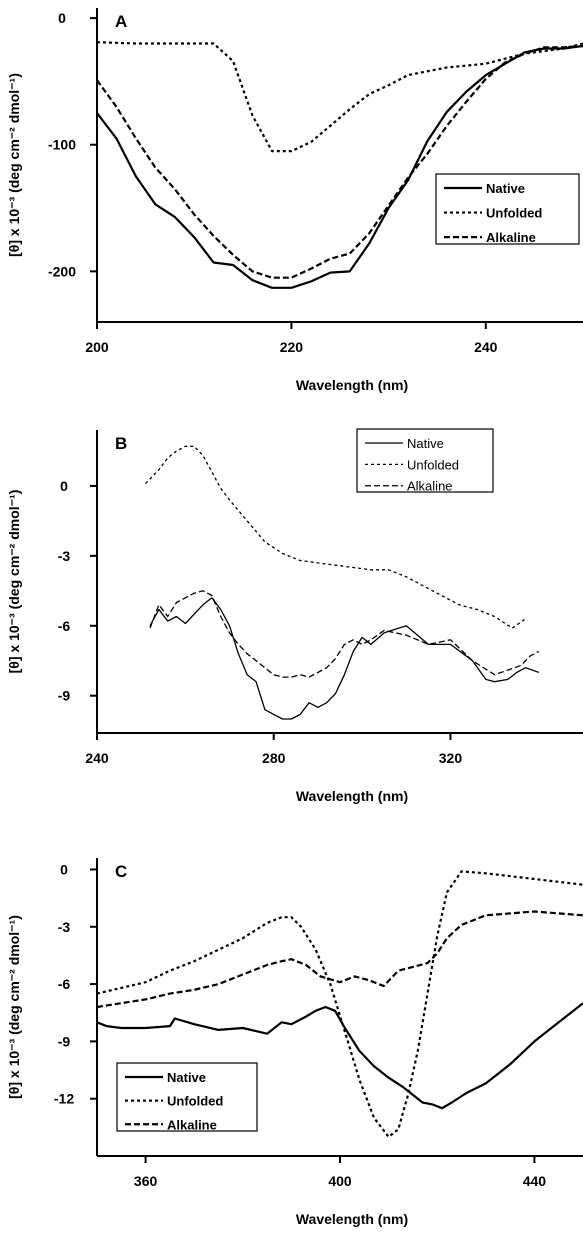 Image resolution: width=583 pixels, height=1244 pixels. I want to click on x-tick-label: 320, so click(451, 758).